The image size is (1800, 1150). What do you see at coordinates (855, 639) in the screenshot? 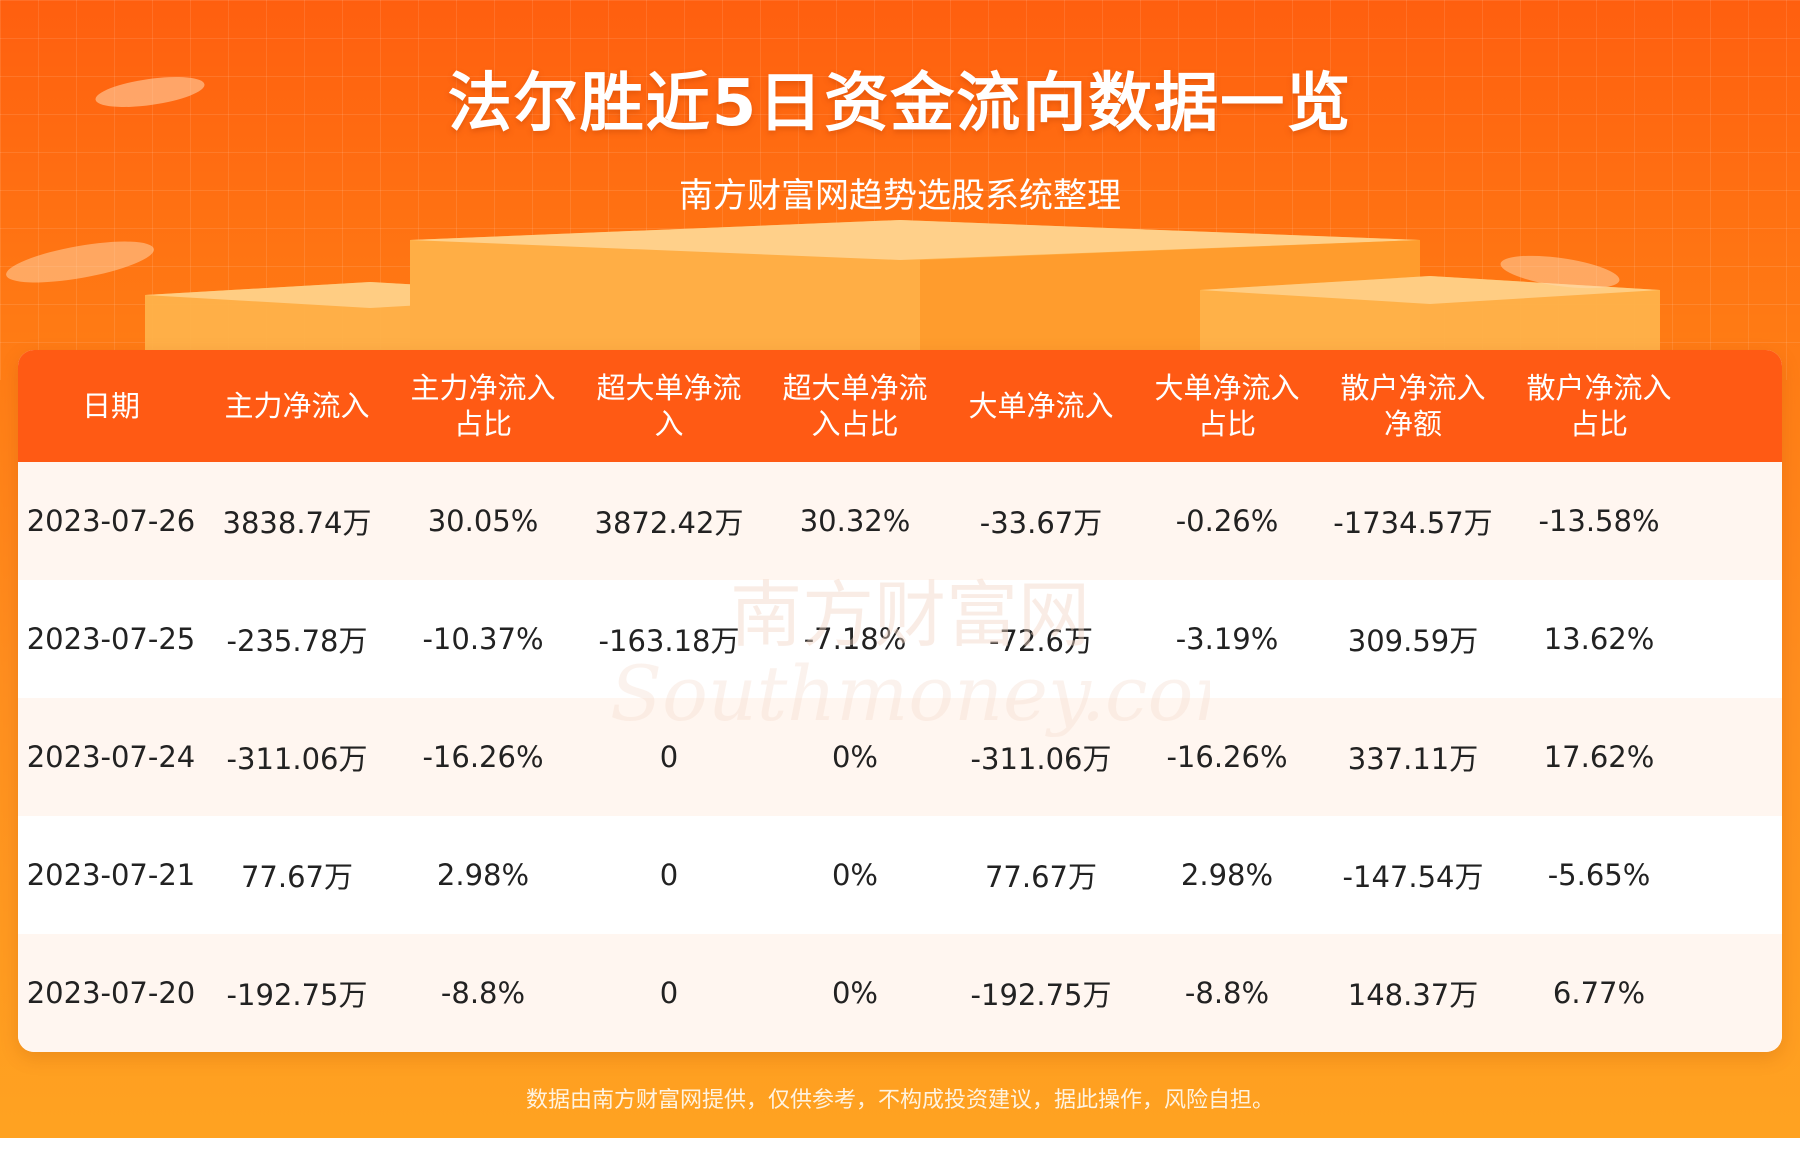
I see `table-cell: -7.18%` at bounding box center [855, 639].